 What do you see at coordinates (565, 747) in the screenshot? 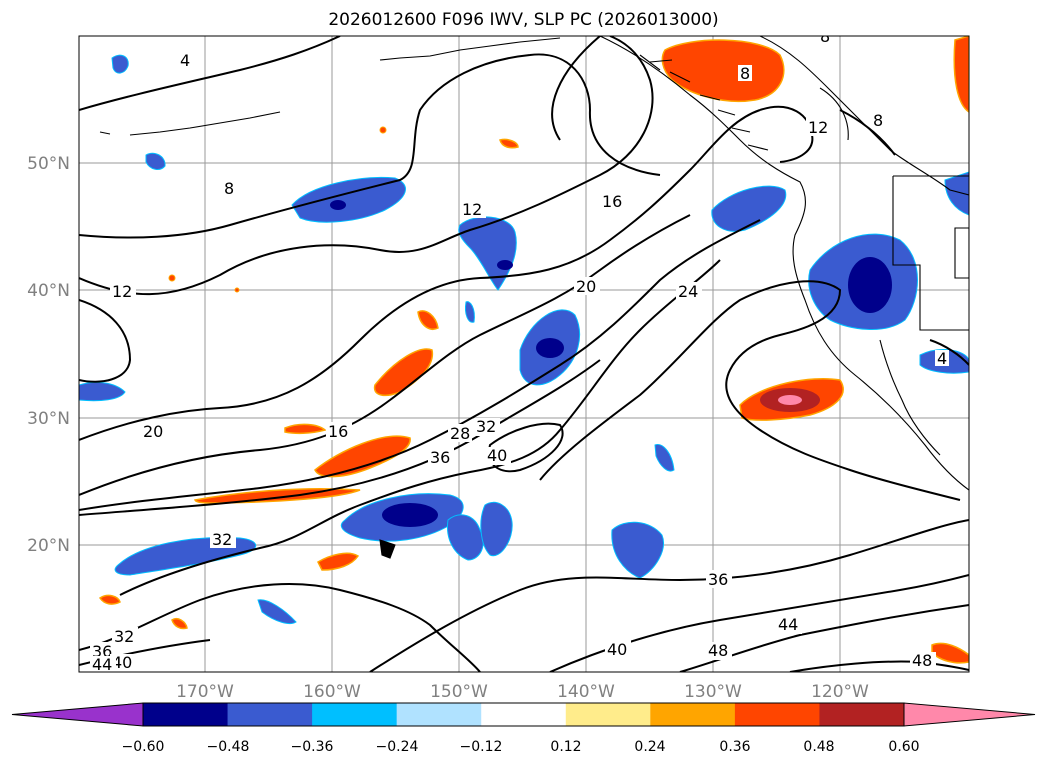
I see `colorbar-tick-label: 0.12` at bounding box center [565, 747].